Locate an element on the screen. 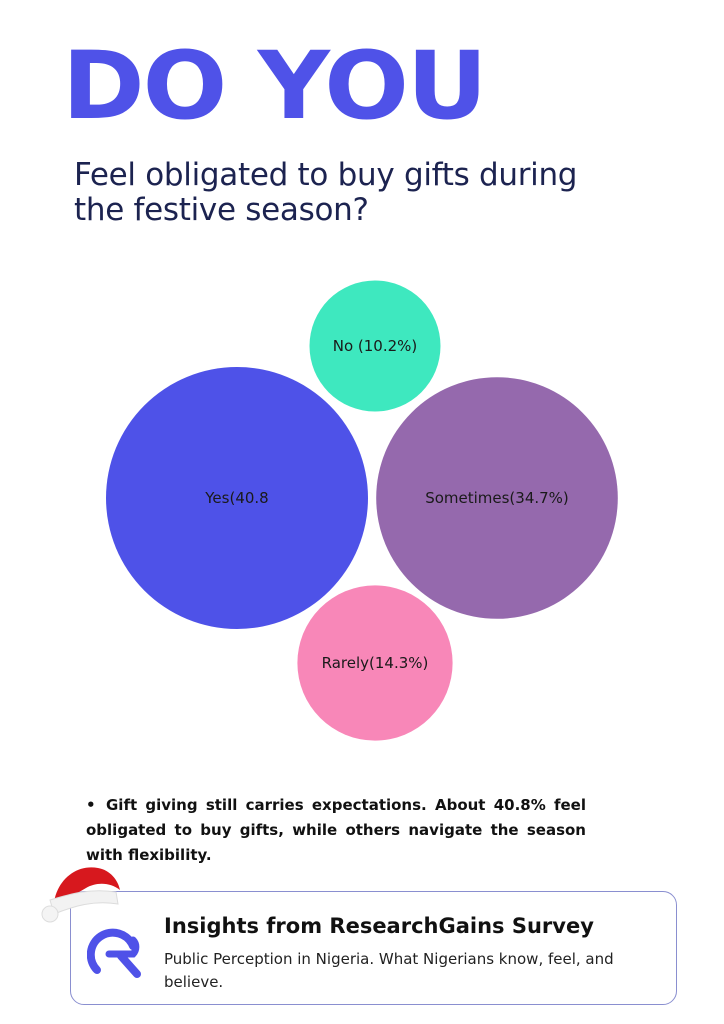 Image resolution: width=724 pixels, height=1024 pixels. bubble-sometimes is located at coordinates (497, 498).